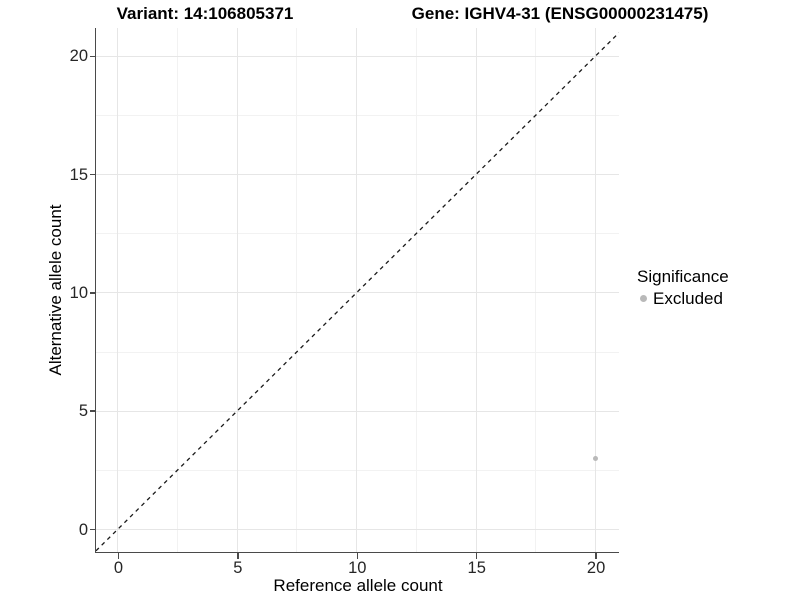 The image size is (800, 600). Describe the element at coordinates (205, 13) in the screenshot. I see `plot-title-variant: Variant: 14:106805371` at that location.